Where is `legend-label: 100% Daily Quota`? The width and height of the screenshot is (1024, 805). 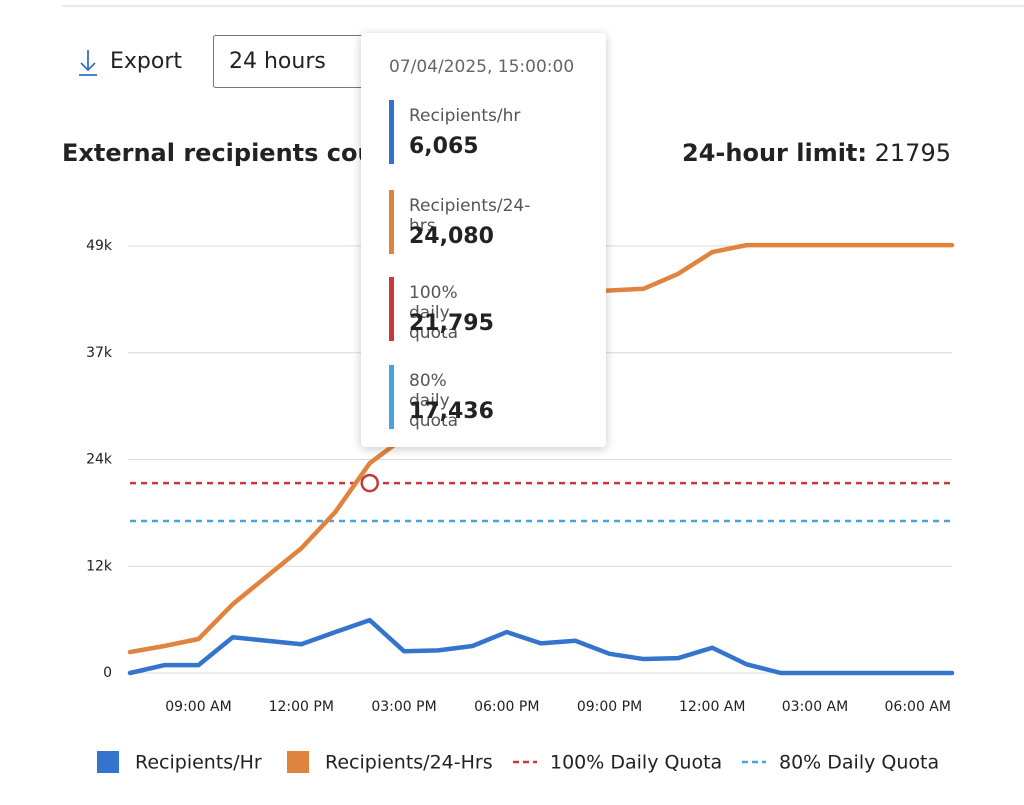 legend-label: 100% Daily Quota is located at coordinates (636, 763).